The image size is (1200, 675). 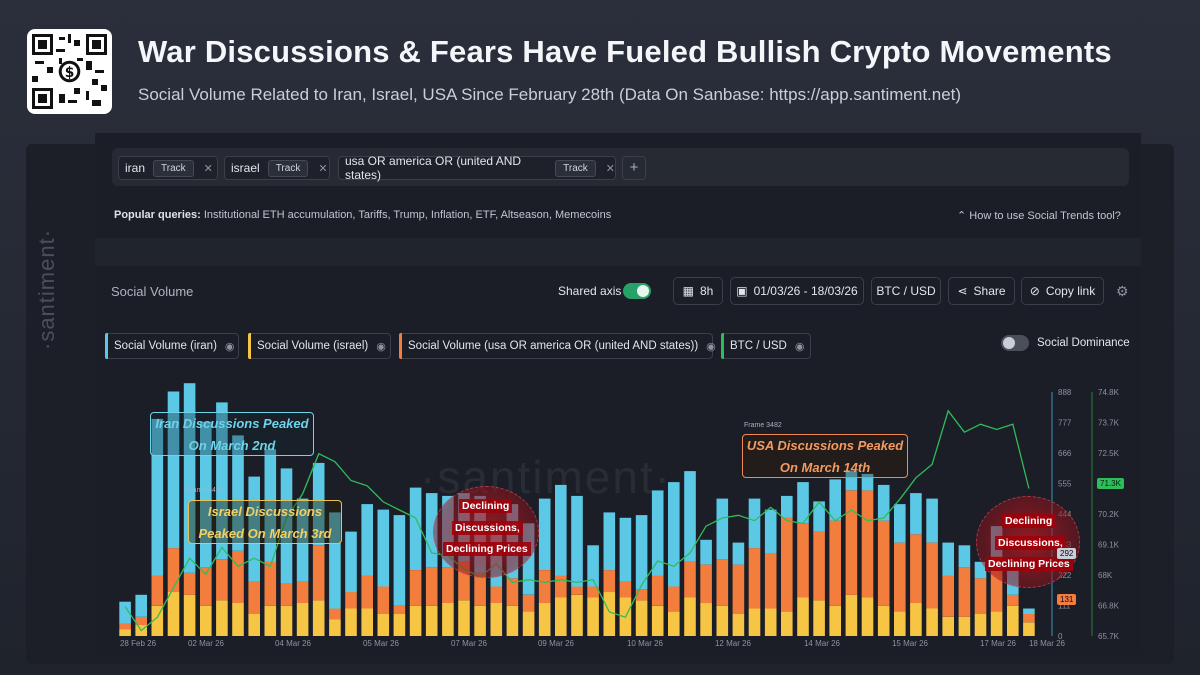 What do you see at coordinates (1065, 453) in the screenshot?
I see `y-left-tick-label: 666` at bounding box center [1065, 453].